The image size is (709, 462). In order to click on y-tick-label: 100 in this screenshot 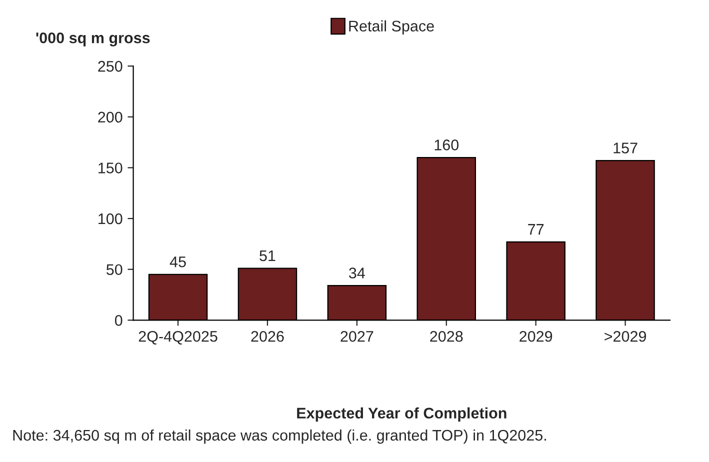, I will do `click(110, 218)`.